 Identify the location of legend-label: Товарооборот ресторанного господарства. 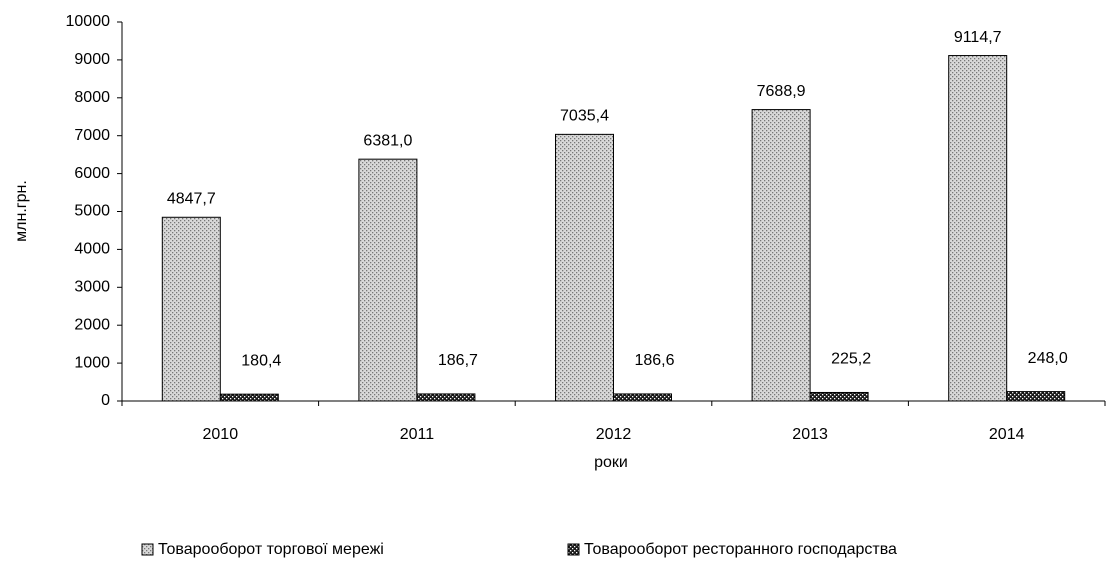
(740, 549).